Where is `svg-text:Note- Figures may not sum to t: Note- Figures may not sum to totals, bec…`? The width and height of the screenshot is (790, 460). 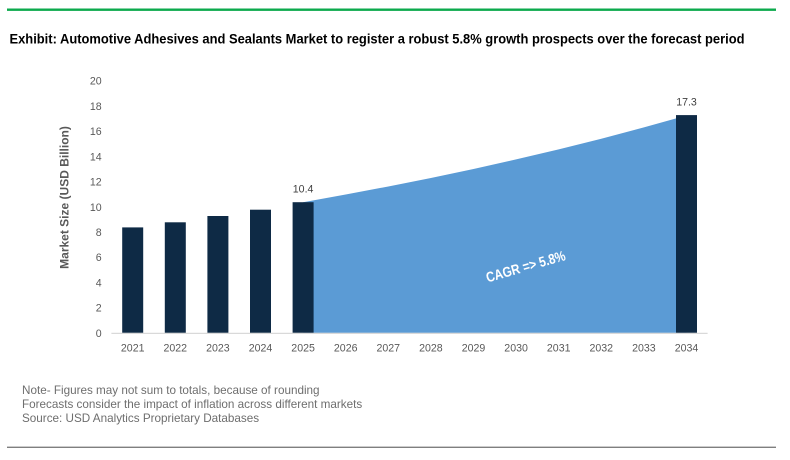
svg-text:Note- Figures may not sum to t: Note- Figures may not sum to totals, bec… is located at coordinates (171, 390).